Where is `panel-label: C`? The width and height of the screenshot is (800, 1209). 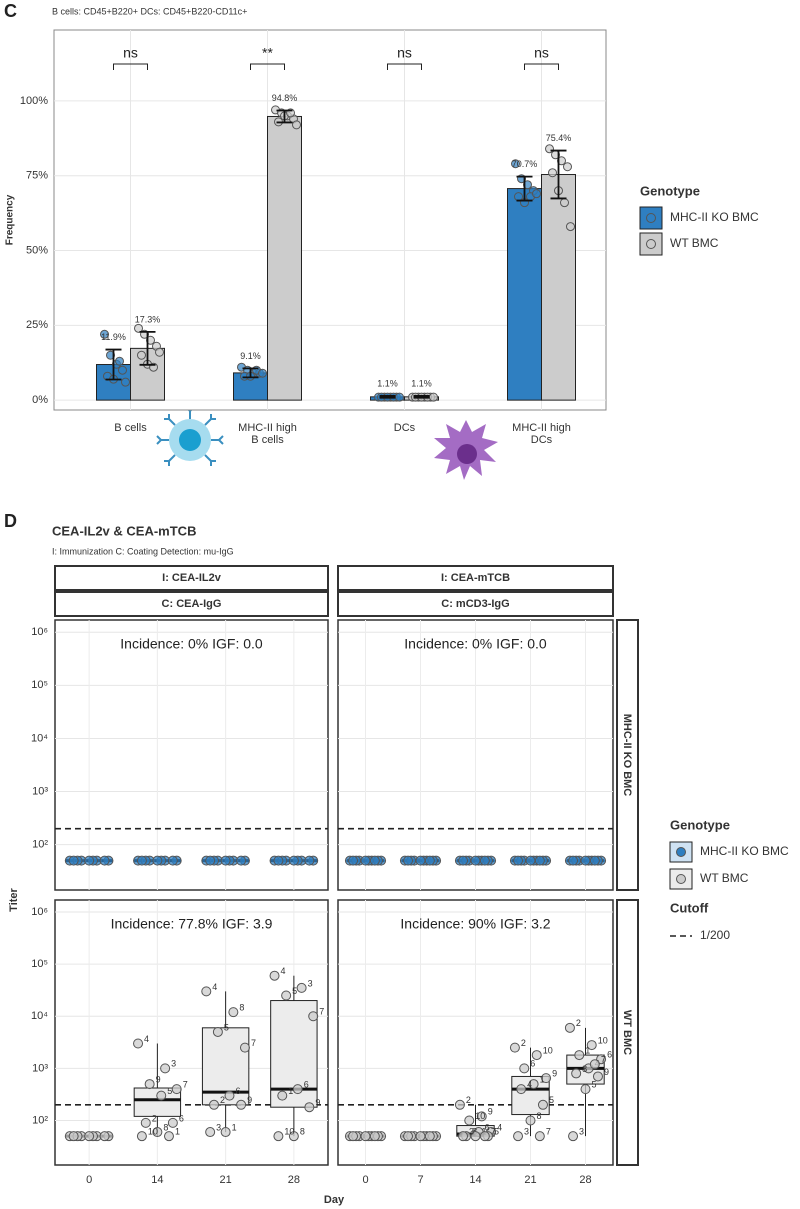 panel-label: C is located at coordinates (10, 11).